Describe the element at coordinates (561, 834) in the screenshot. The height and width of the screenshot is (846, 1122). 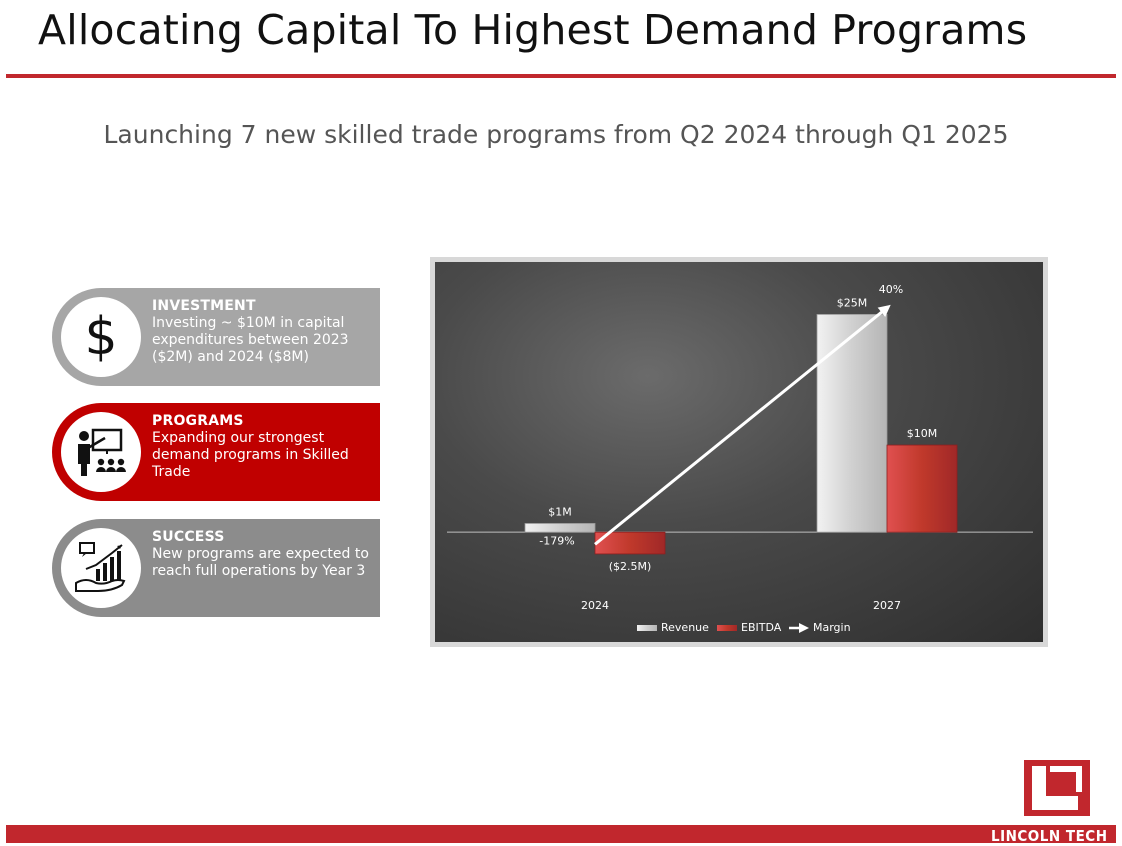
I see `footer-bar` at that location.